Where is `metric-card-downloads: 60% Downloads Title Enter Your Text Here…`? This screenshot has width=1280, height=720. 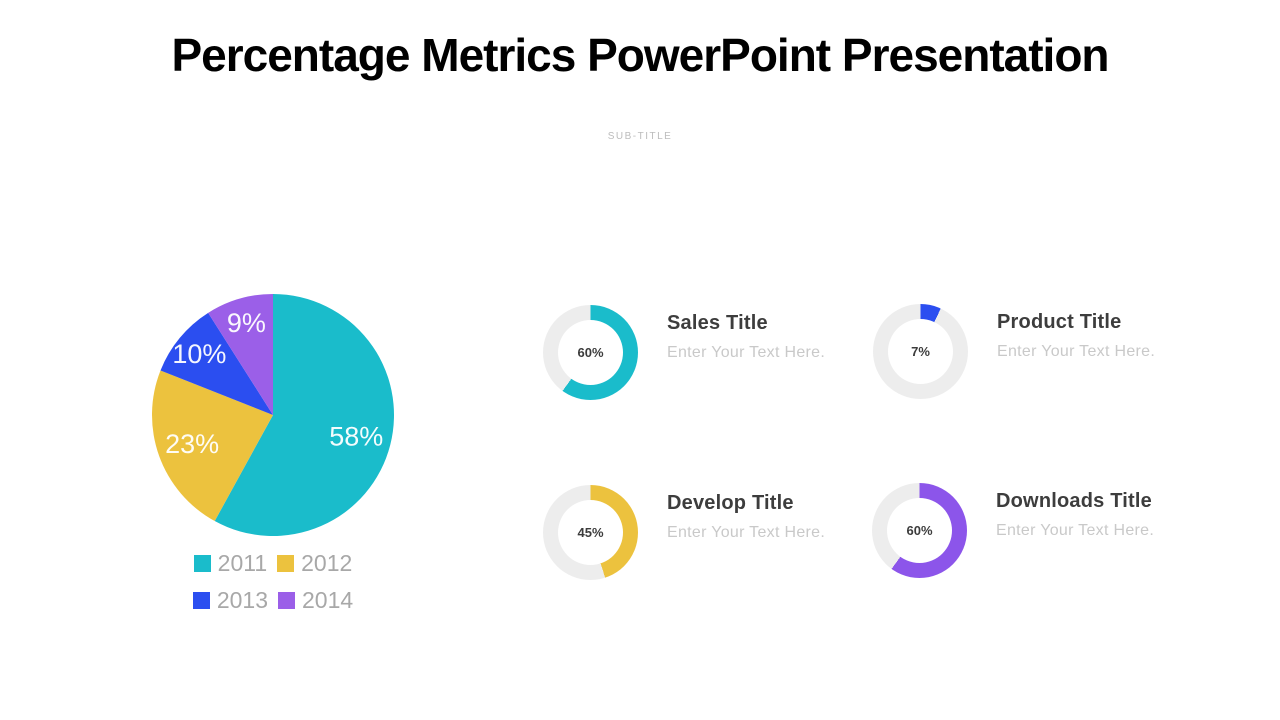
metric-card-downloads: 60% Downloads Title Enter Your Text Here… is located at coordinates (1013, 530).